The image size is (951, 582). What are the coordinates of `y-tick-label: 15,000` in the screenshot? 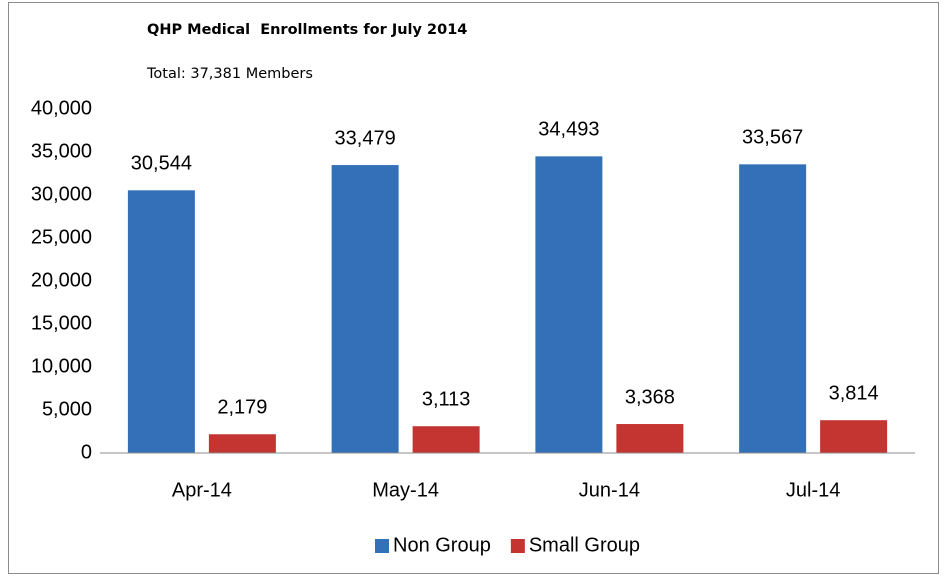 It's located at (61, 323).